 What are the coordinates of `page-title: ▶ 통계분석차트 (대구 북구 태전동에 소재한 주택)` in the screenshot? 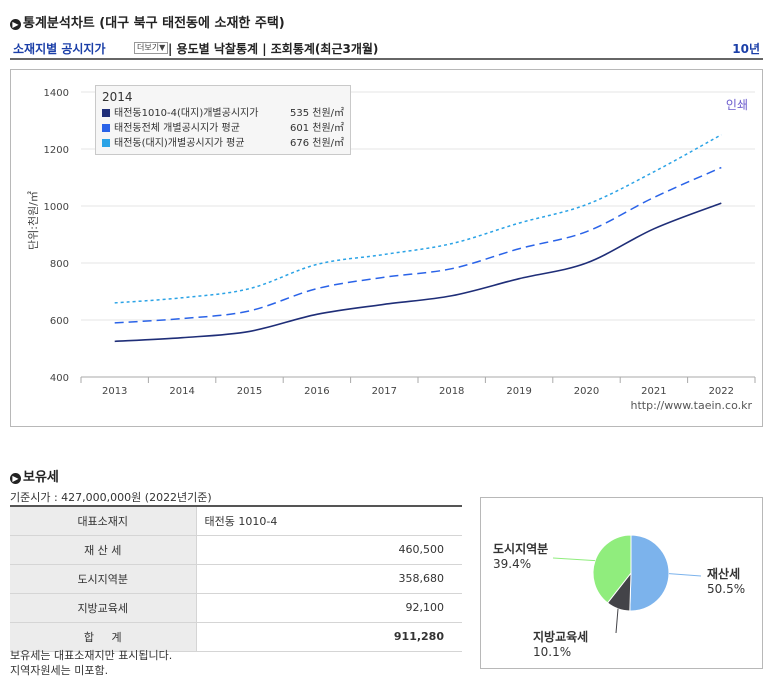 It's located at (147, 21).